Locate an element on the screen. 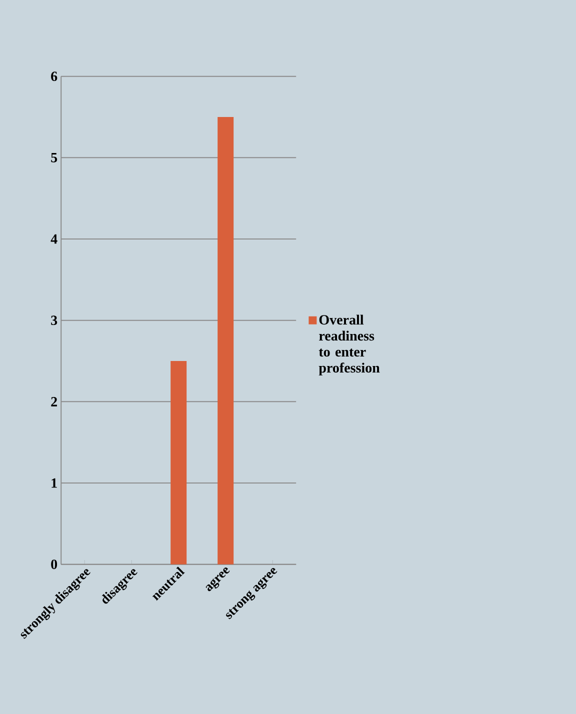 The width and height of the screenshot is (576, 714). y-tick-label: 4 is located at coordinates (54, 239).